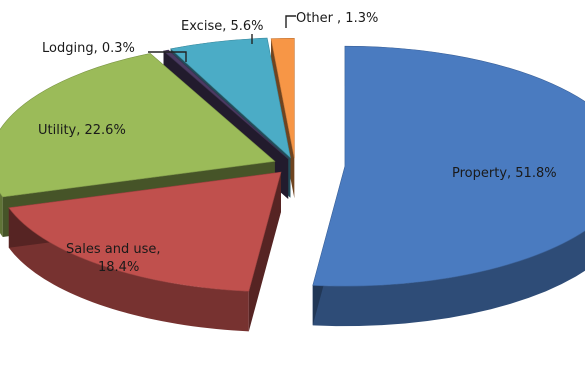 This screenshot has width=585, height=371. I want to click on leader-line-lodging, so click(167, 56).